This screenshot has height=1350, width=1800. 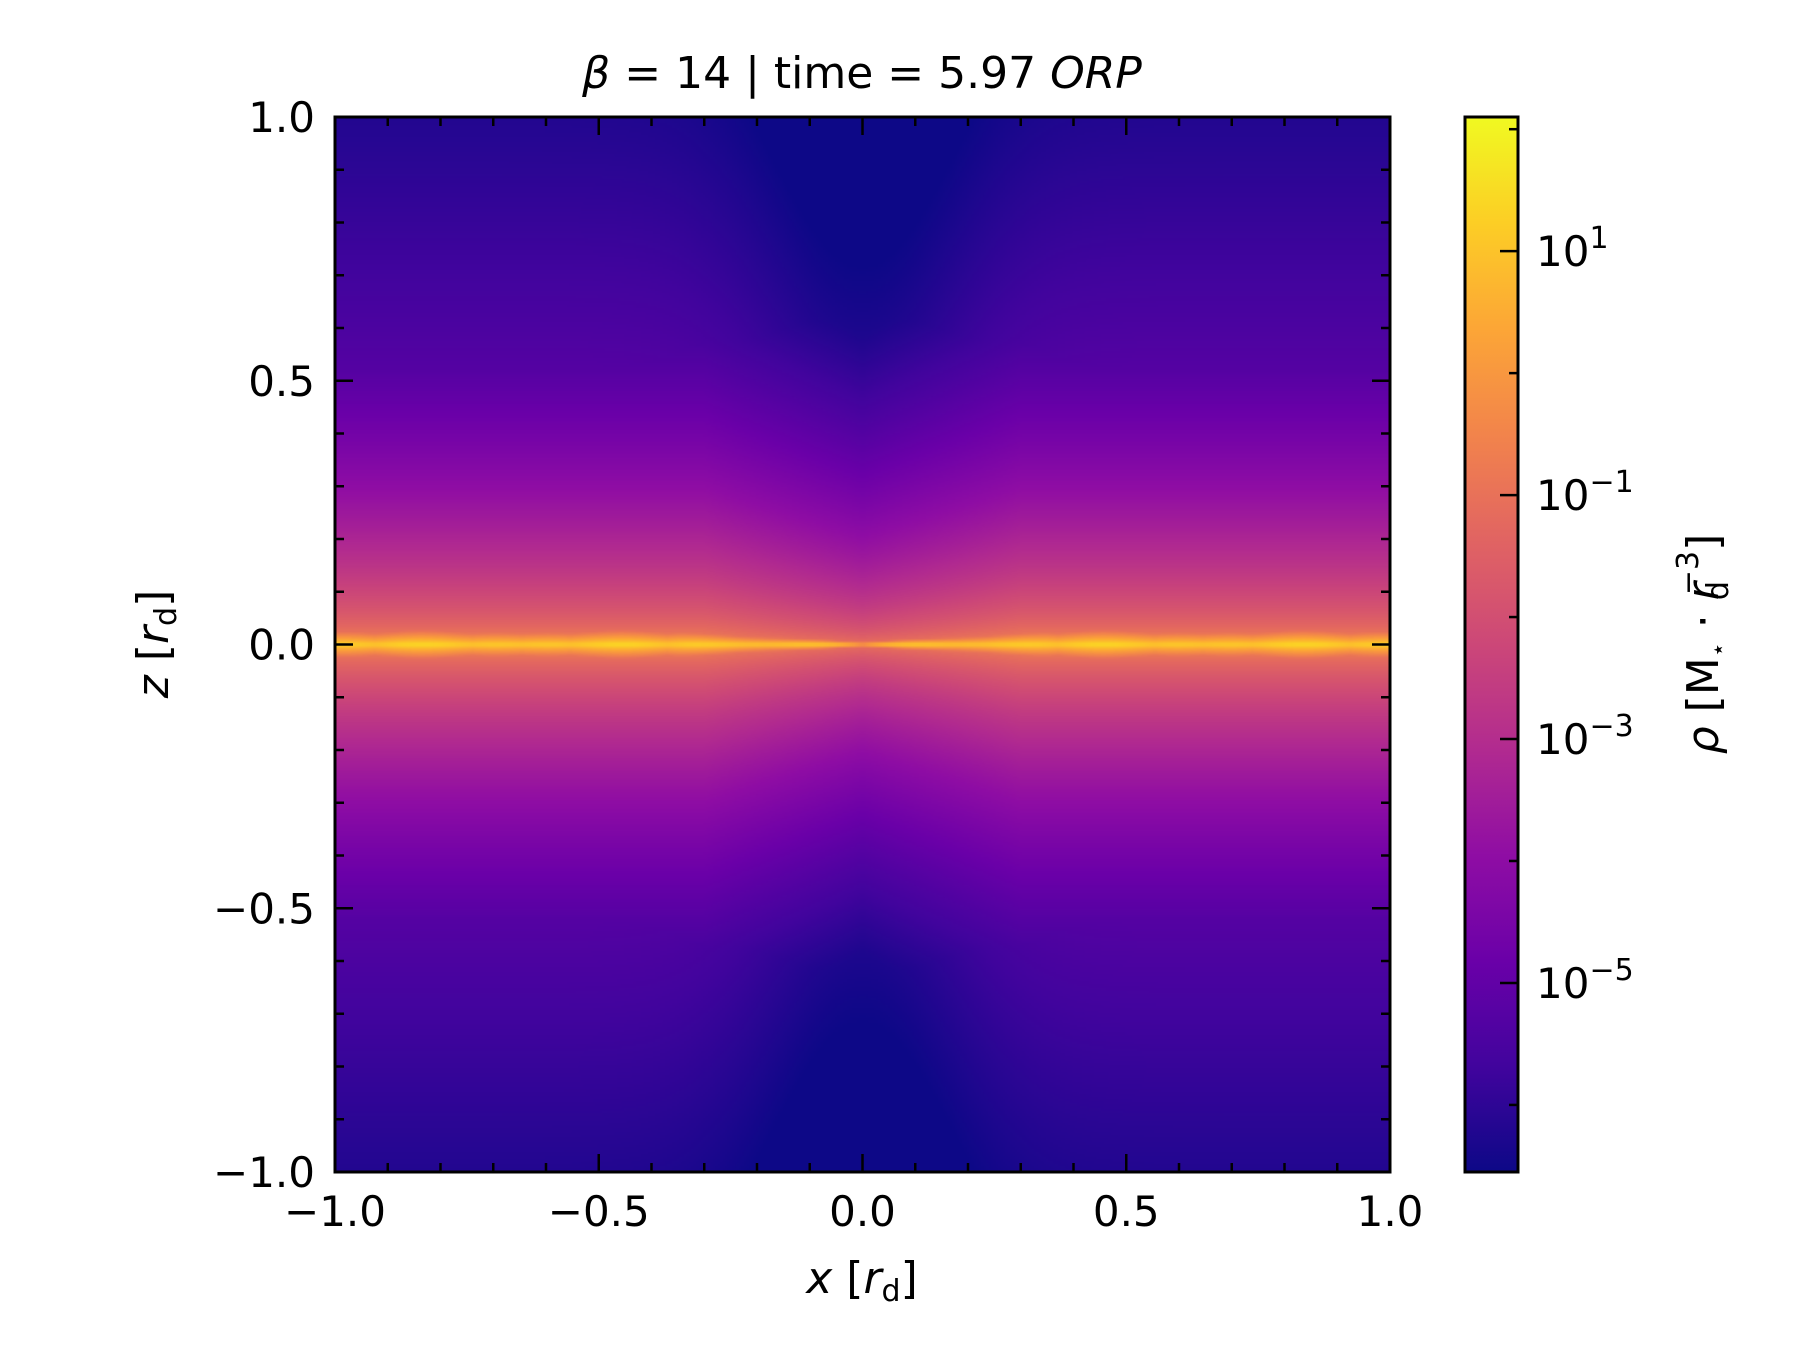 I want to click on x-tick-label: 0.5, so click(x=1126, y=1211).